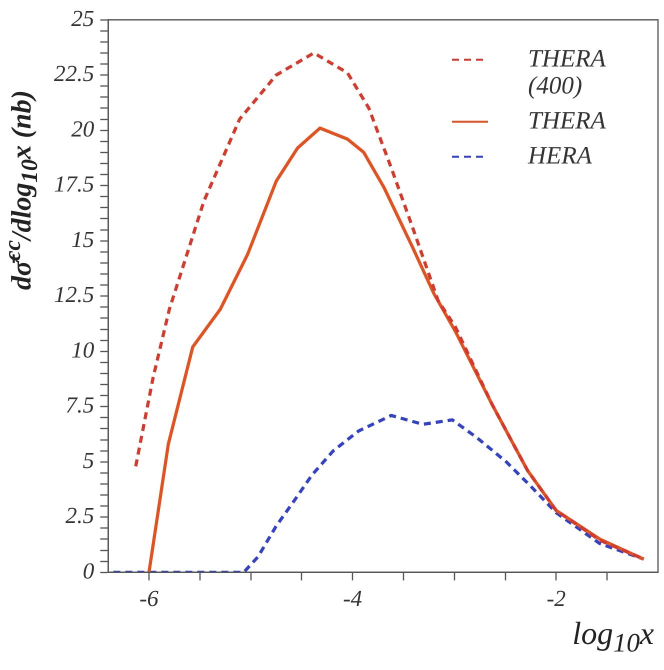 The image size is (664, 670). Describe the element at coordinates (88, 460) in the screenshot. I see `y-tick-label: 5` at that location.